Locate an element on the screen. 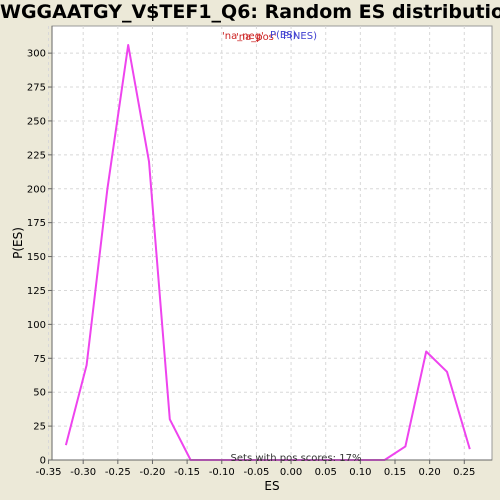  pos-scores-annotation: Sets with pos scores: 17% is located at coordinates (296, 458).